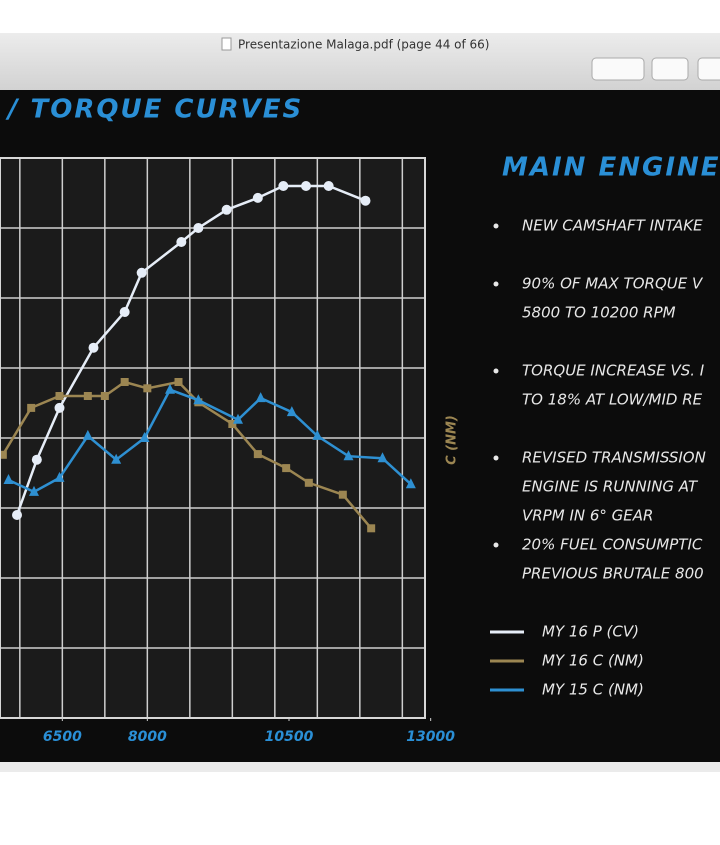 This screenshot has height=845, width=720. What do you see at coordinates (613, 574) in the screenshot?
I see `bullet-text: PREVIOUS BRUTALE 800` at bounding box center [613, 574].